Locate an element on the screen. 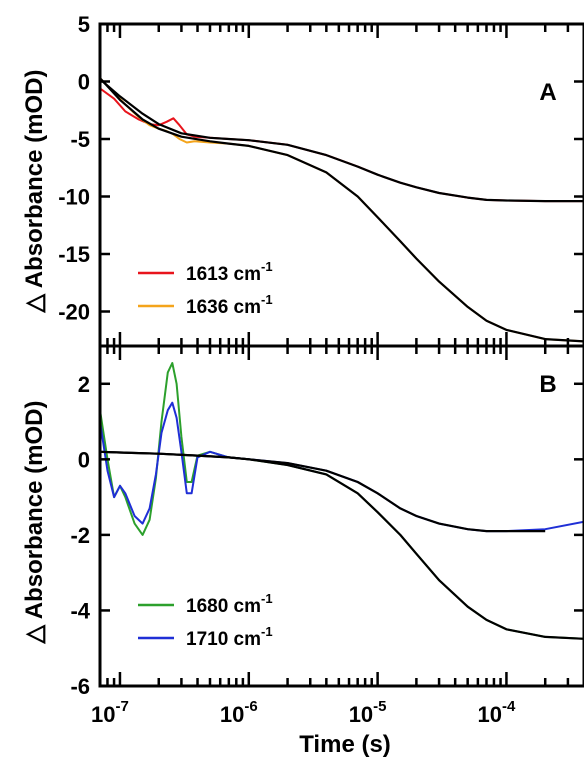  y-tick-label: 2 is located at coordinates (84, 384).